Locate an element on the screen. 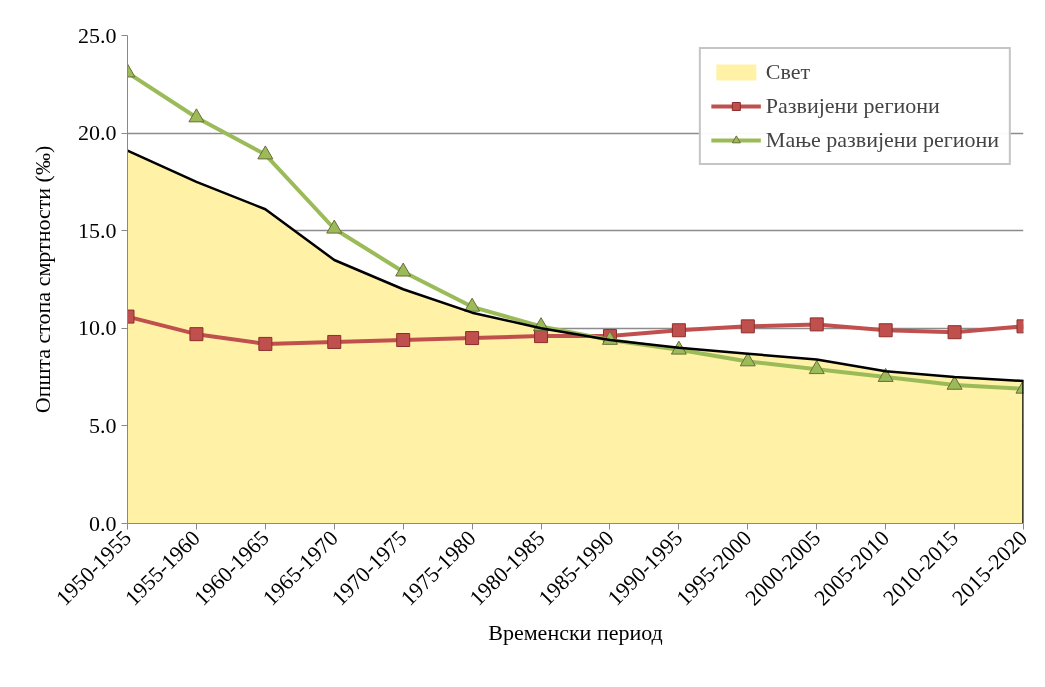  legend-label: Свет is located at coordinates (788, 72).